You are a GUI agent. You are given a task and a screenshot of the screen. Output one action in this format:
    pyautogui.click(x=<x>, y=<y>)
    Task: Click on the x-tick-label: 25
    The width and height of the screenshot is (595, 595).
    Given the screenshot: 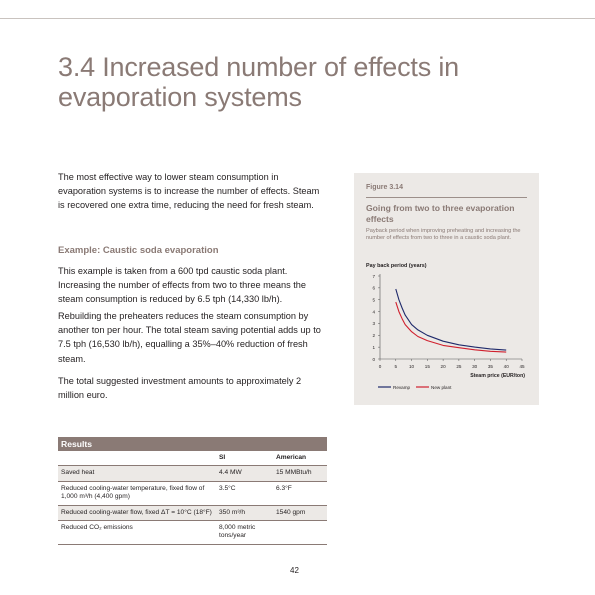 What is the action you would take?
    pyautogui.click(x=459, y=366)
    